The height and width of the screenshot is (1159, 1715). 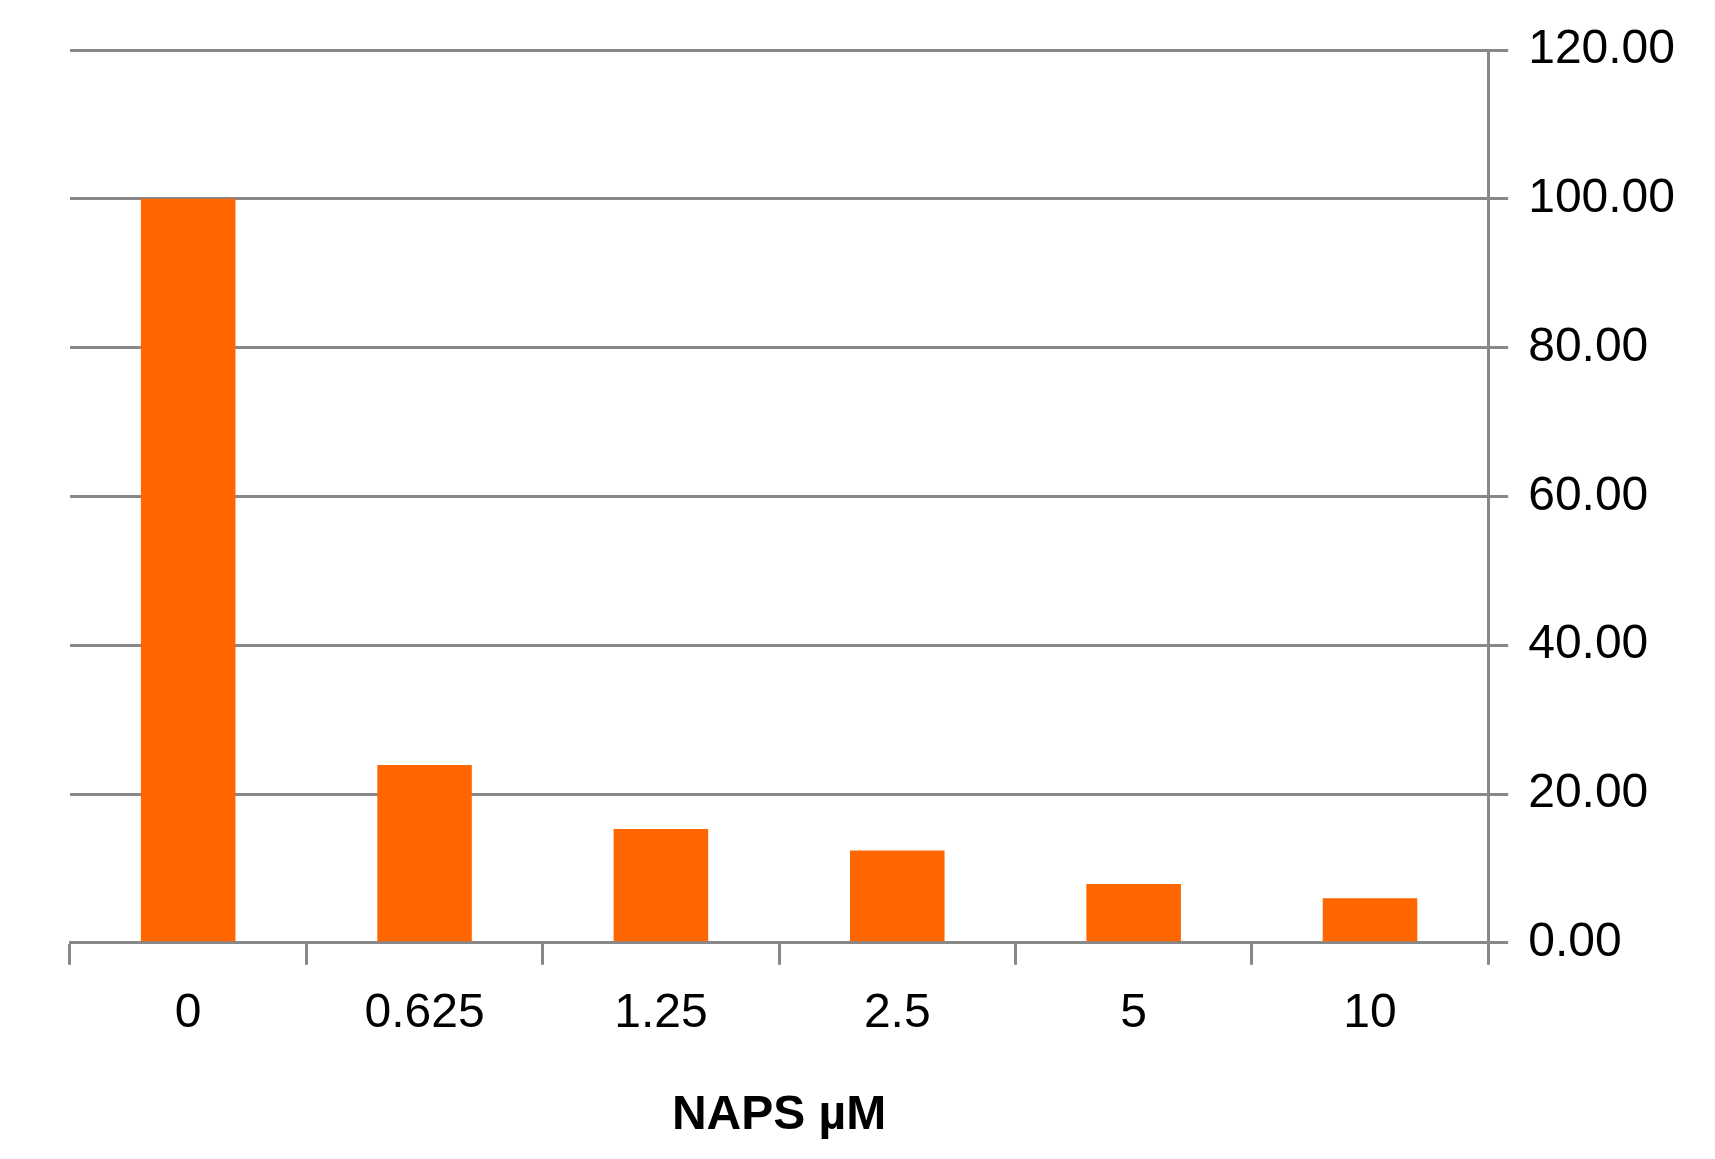 I want to click on y-tick-label: 60.00, so click(x=1588, y=493).